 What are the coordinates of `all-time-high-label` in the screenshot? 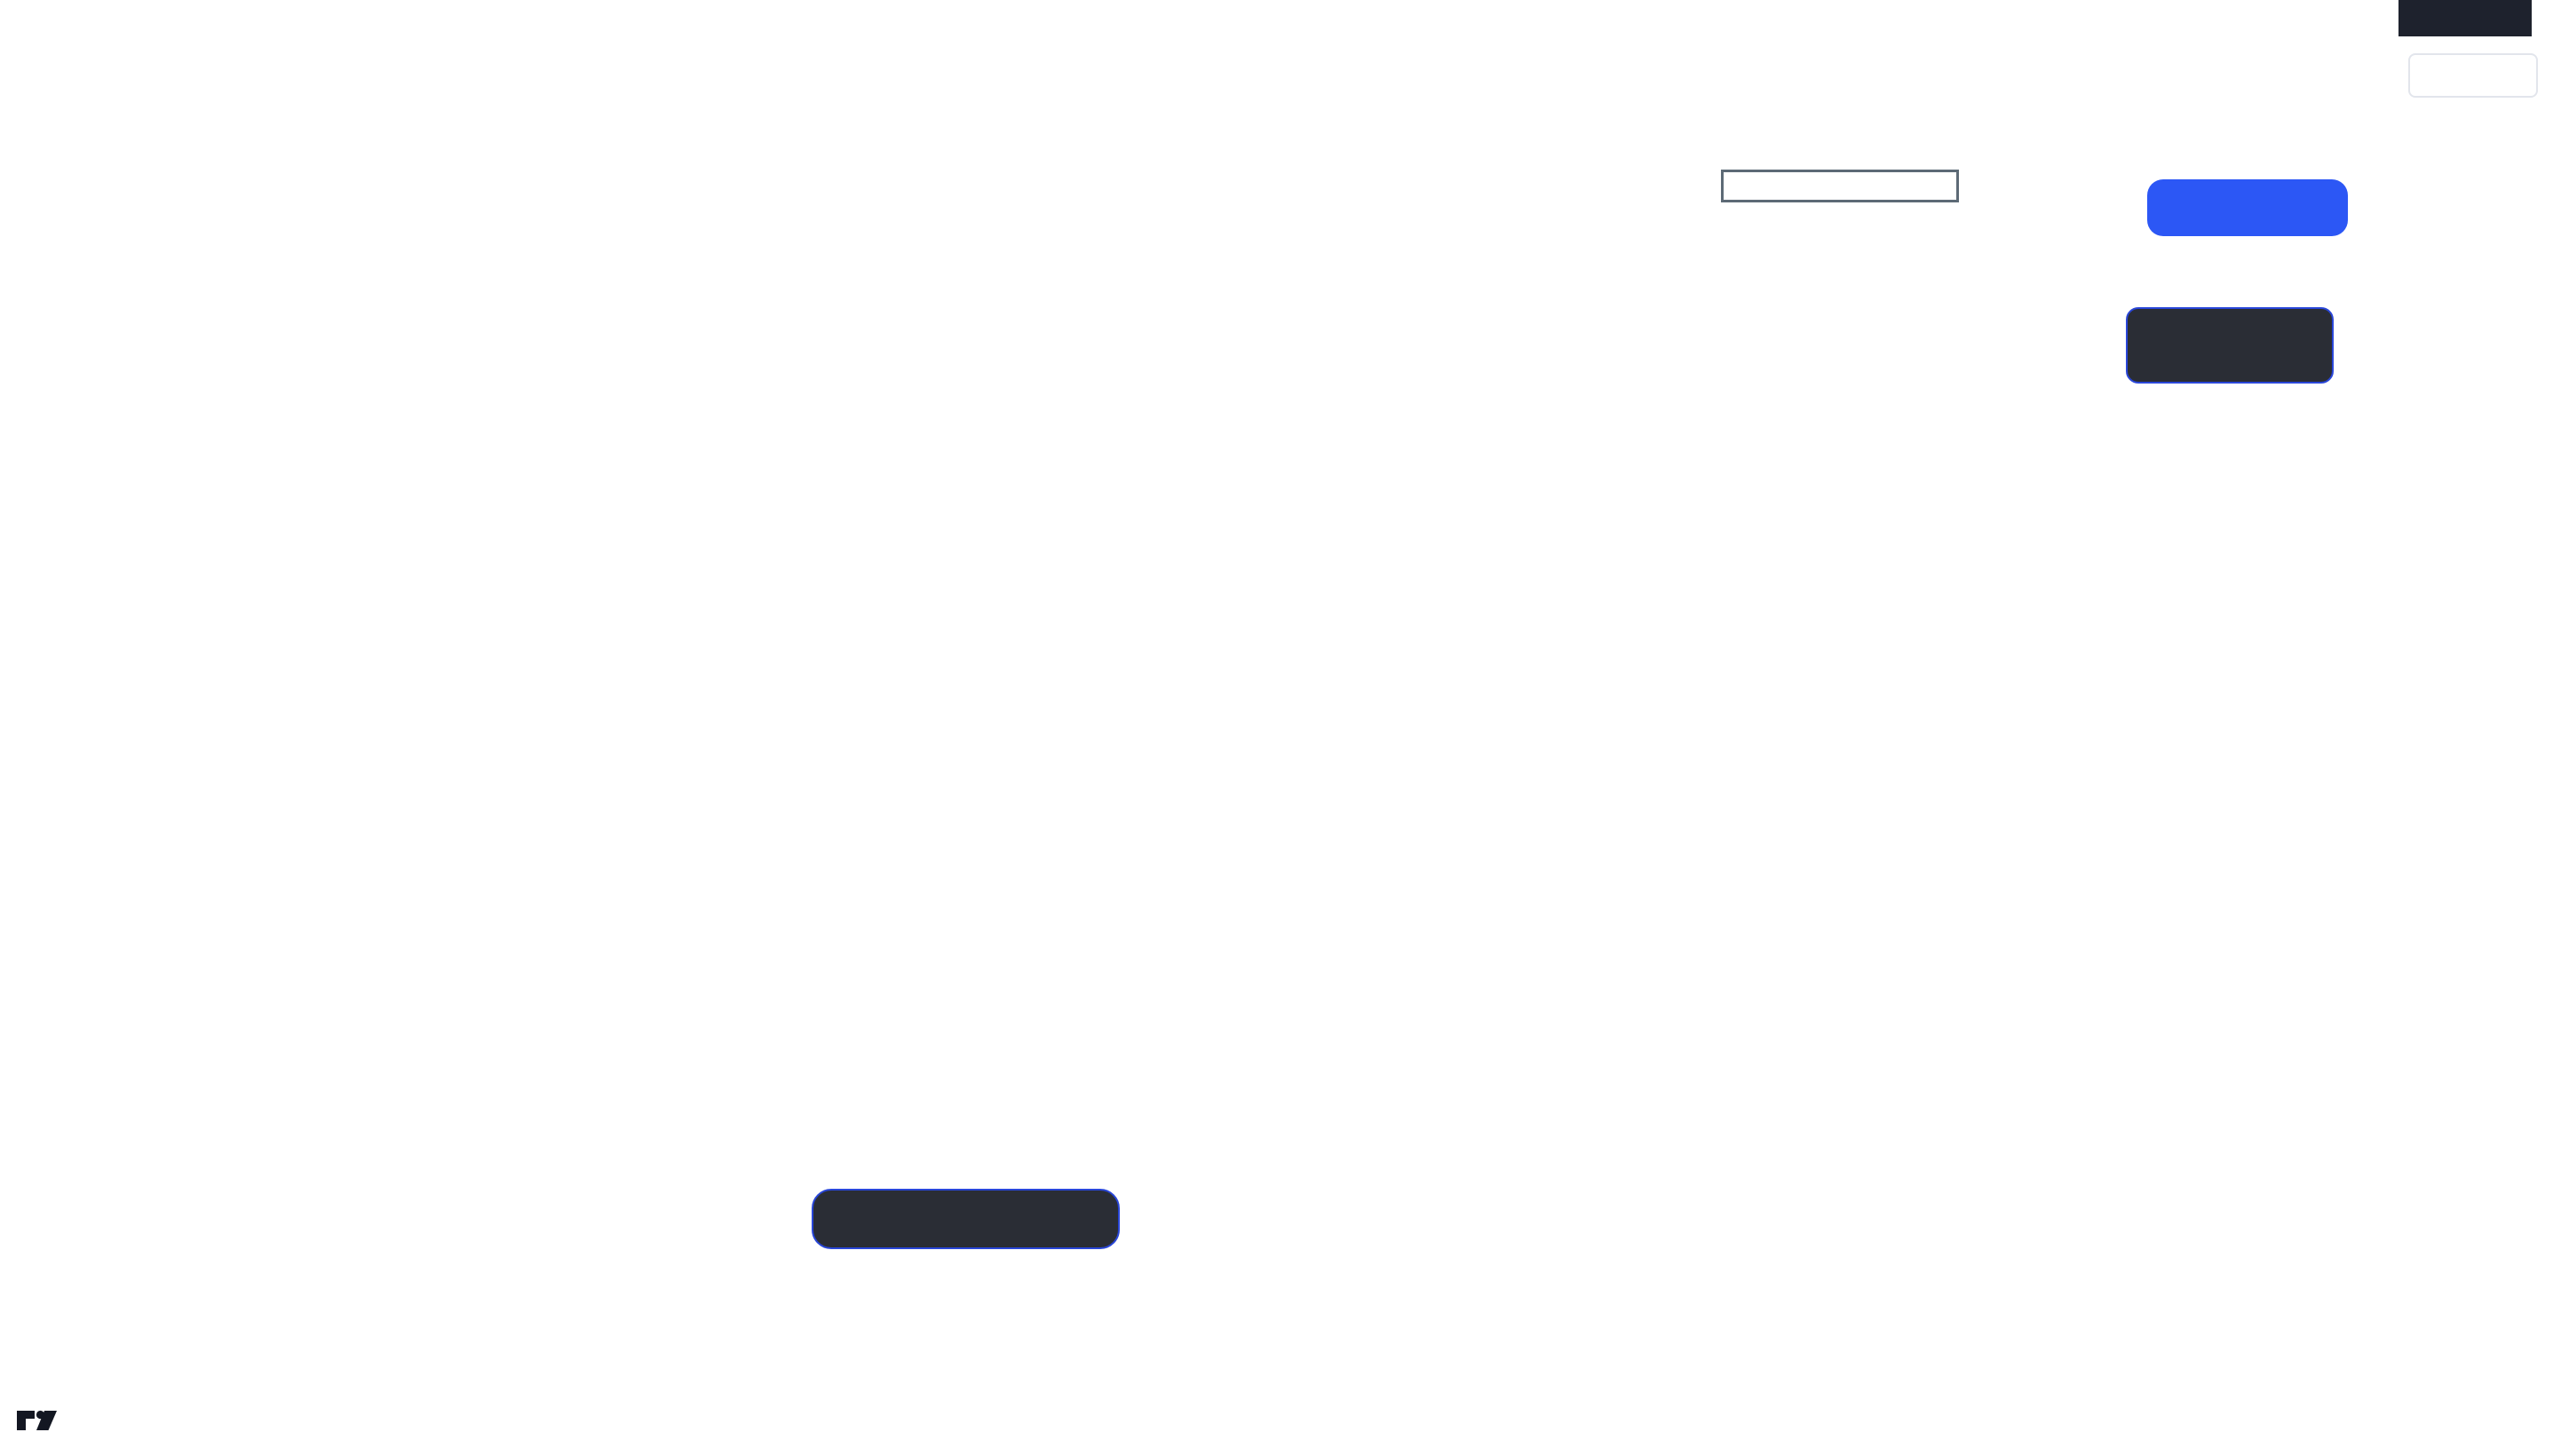 It's located at (1840, 186).